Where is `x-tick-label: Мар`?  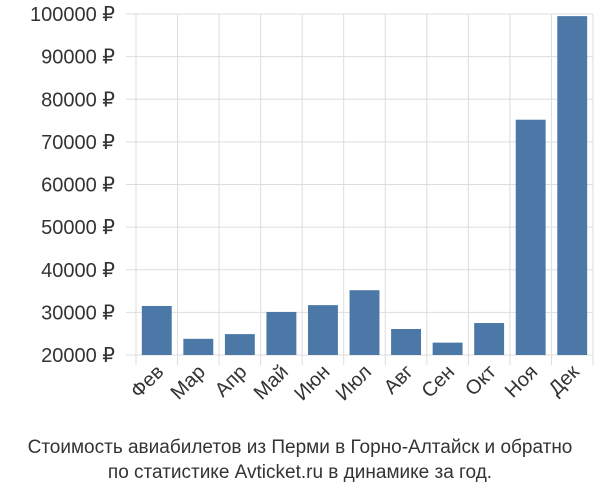
x-tick-label: Мар is located at coordinates (188, 382).